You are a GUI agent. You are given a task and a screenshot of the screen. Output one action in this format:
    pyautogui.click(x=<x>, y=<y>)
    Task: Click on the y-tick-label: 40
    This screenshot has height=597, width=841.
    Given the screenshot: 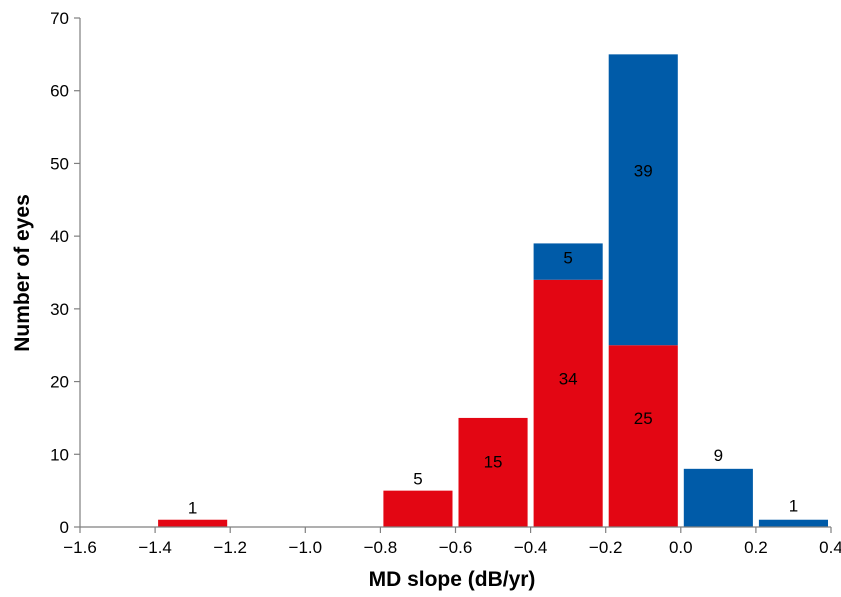 What is the action you would take?
    pyautogui.click(x=59, y=236)
    